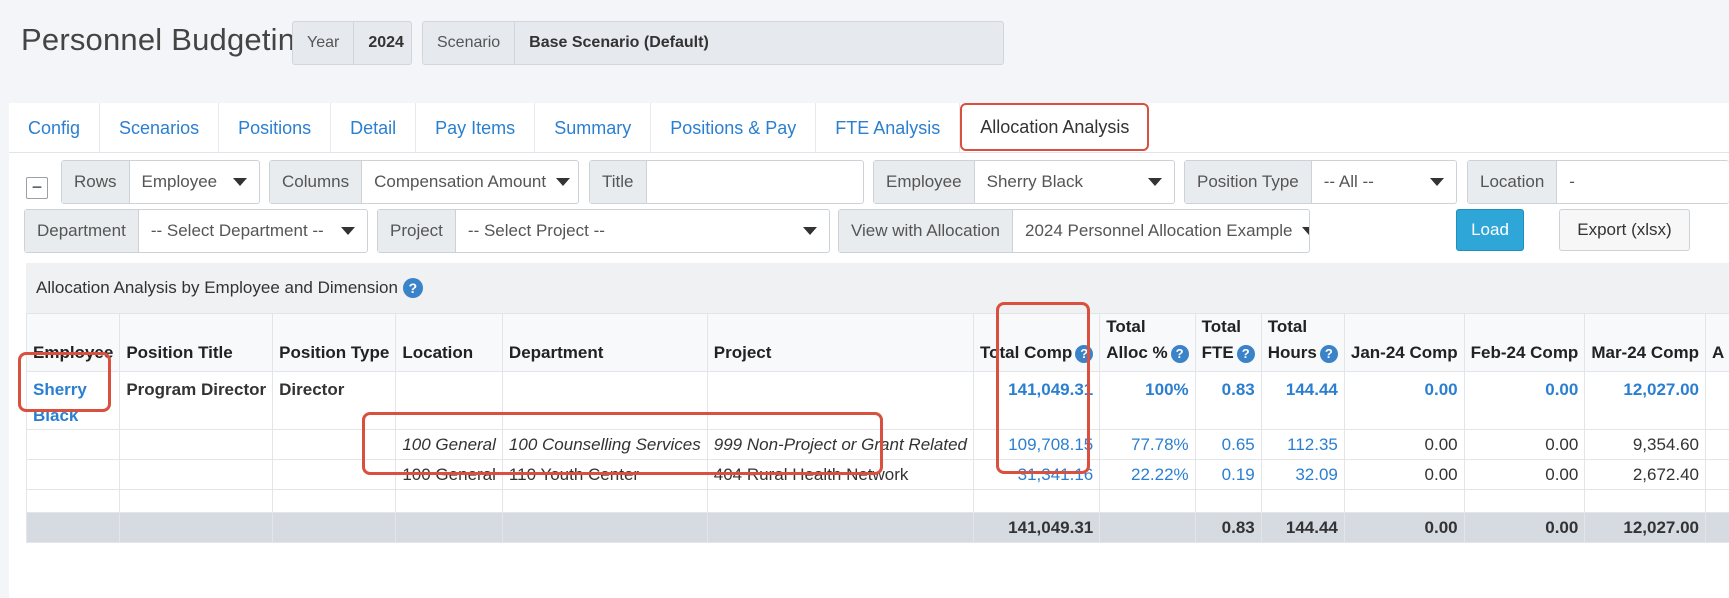  I want to click on mar-cell: 9,354.60, so click(1645, 444).